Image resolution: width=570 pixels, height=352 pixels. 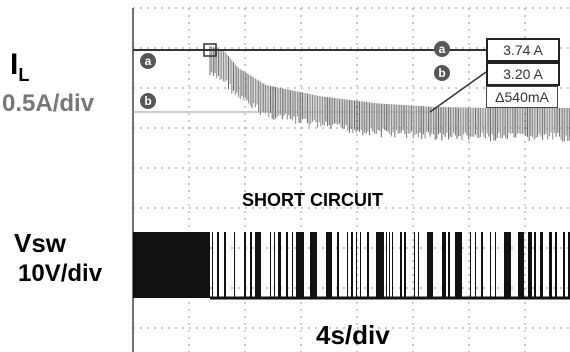 What do you see at coordinates (48, 103) in the screenshot?
I see `il-scale-label: 0.5A/div` at bounding box center [48, 103].